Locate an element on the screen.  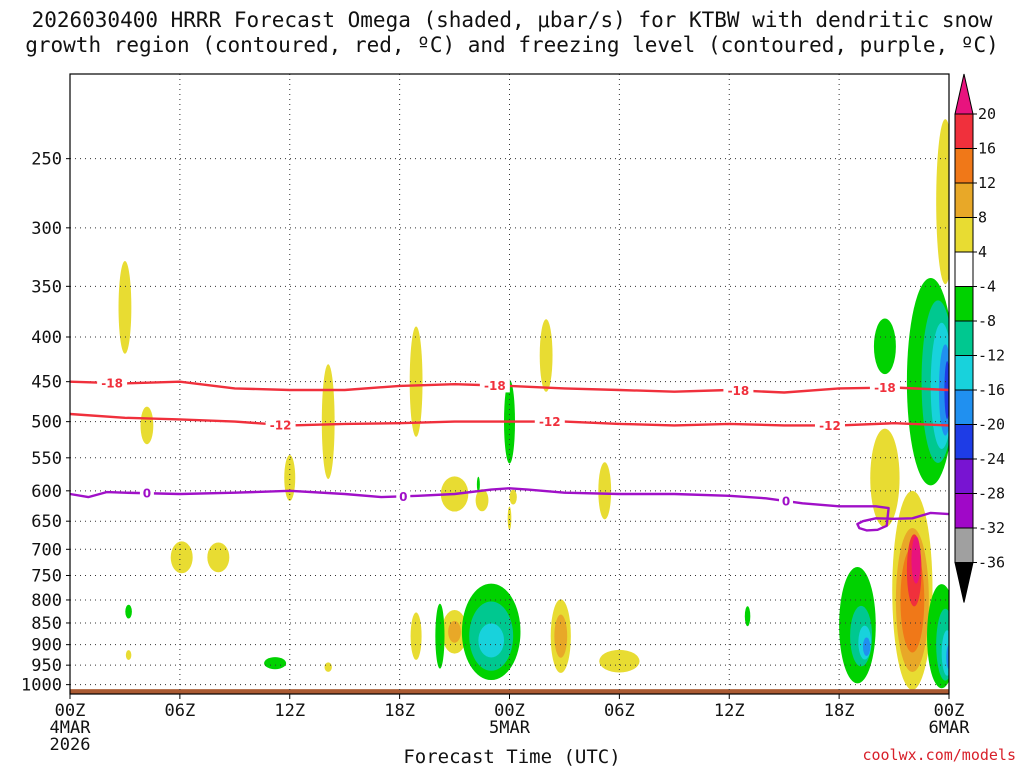
y-tick-label: 600 is located at coordinates (46, 492).